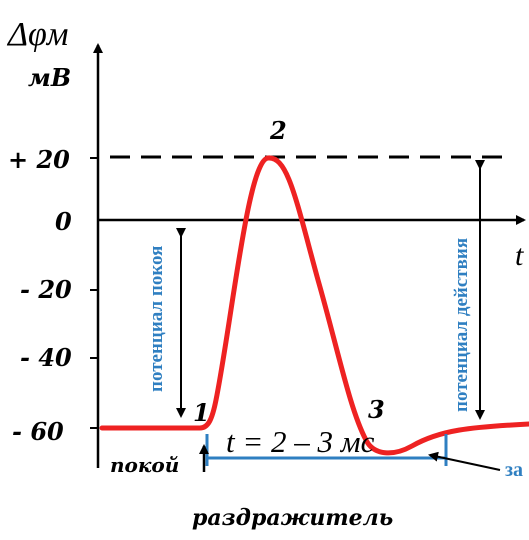 The height and width of the screenshot is (540, 529). I want to click on stimulus-label: раздражитель, so click(292, 518).